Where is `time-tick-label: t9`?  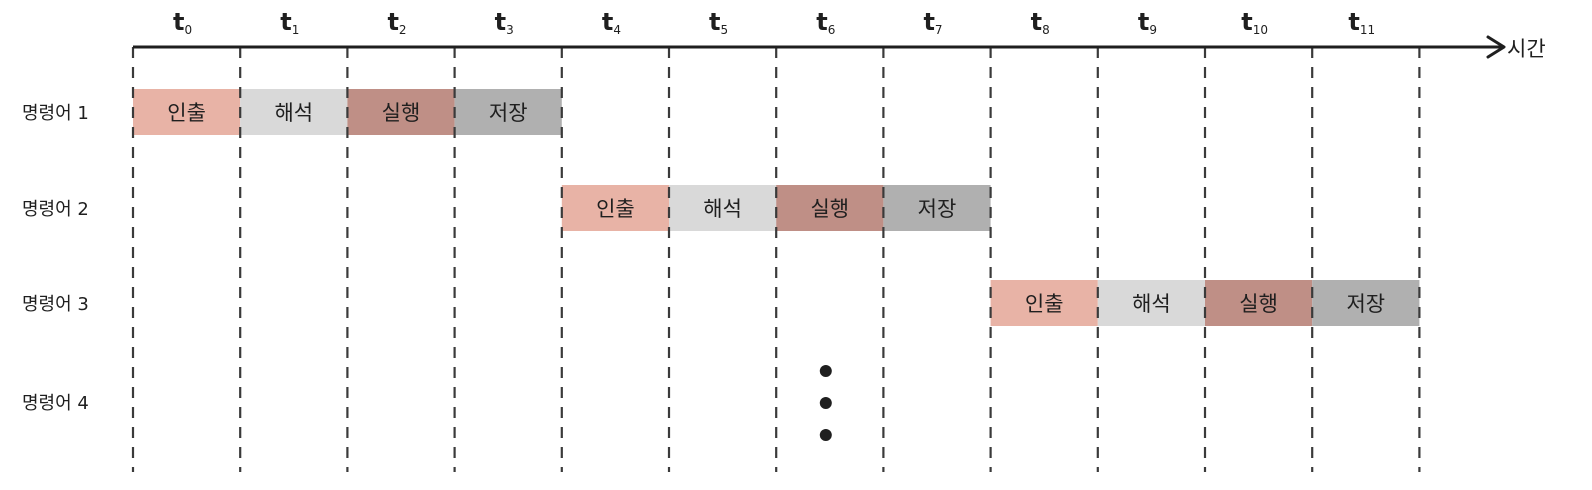
time-tick-label: t9 is located at coordinates (1147, 22).